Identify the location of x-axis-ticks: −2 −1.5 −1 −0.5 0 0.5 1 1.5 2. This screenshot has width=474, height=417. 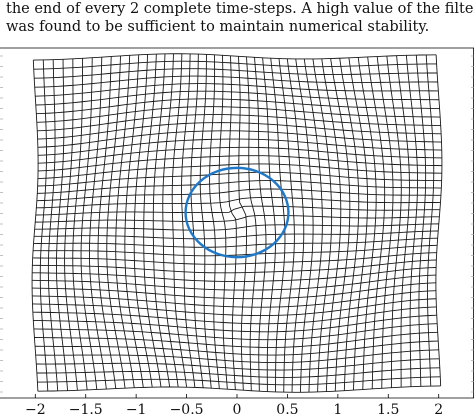
(234, 405).